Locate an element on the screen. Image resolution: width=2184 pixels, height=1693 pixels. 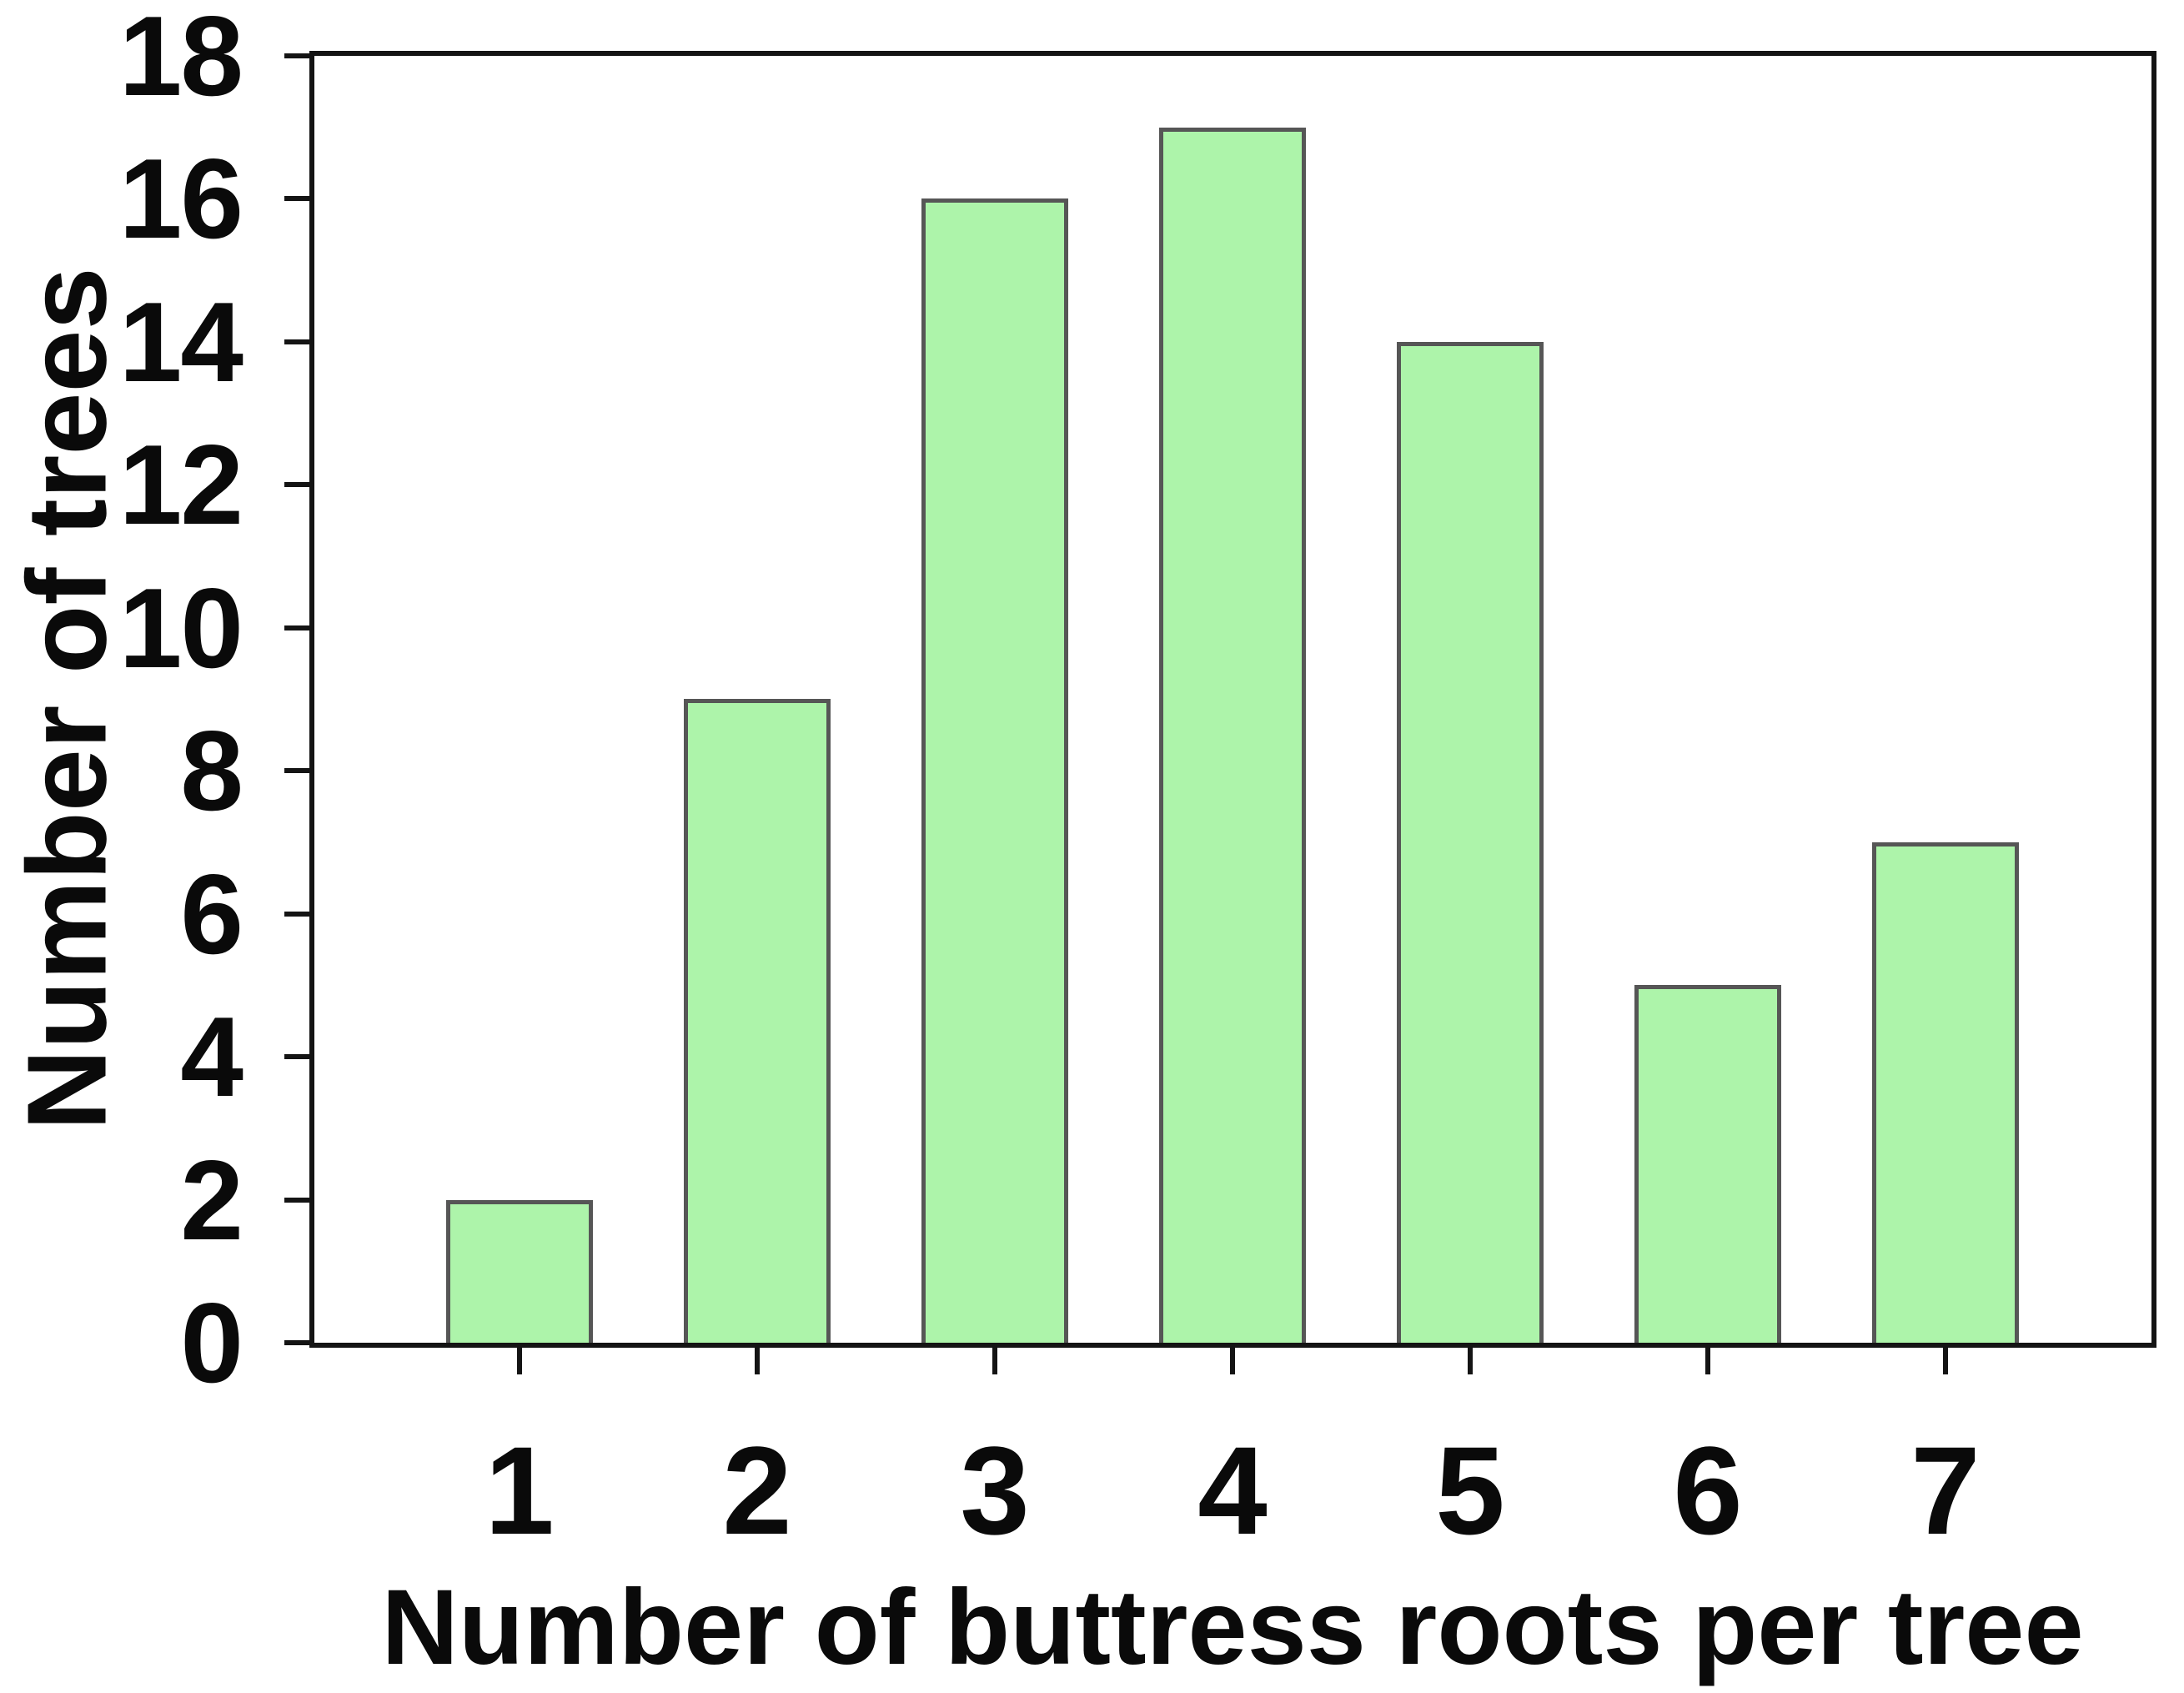
y-tick-label-6: 6 is located at coordinates (212, 914).